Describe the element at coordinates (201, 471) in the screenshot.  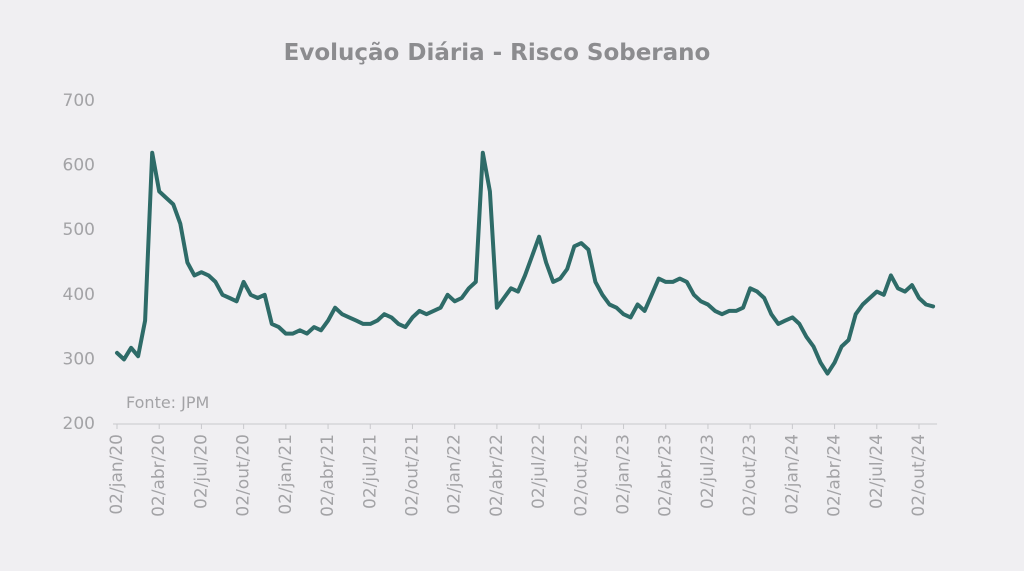
I see `x-tick-label: 02/jul/20` at that location.